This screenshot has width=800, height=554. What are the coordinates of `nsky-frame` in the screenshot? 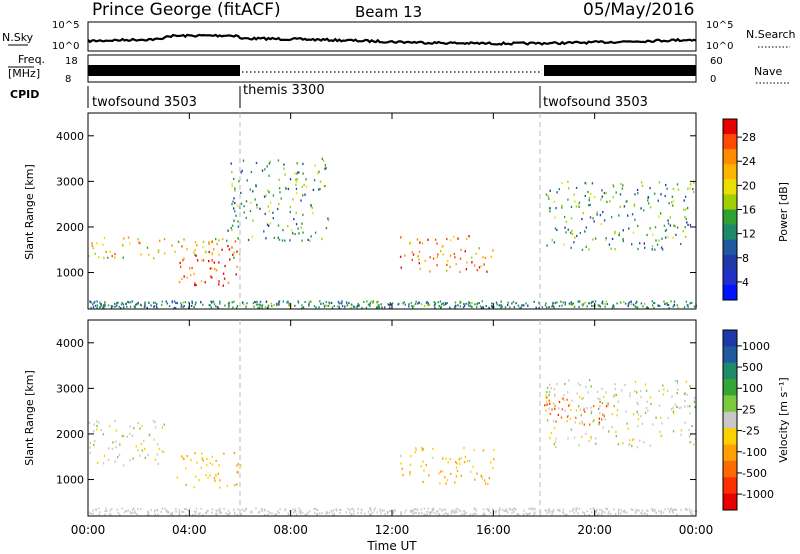 It's located at (392, 36).